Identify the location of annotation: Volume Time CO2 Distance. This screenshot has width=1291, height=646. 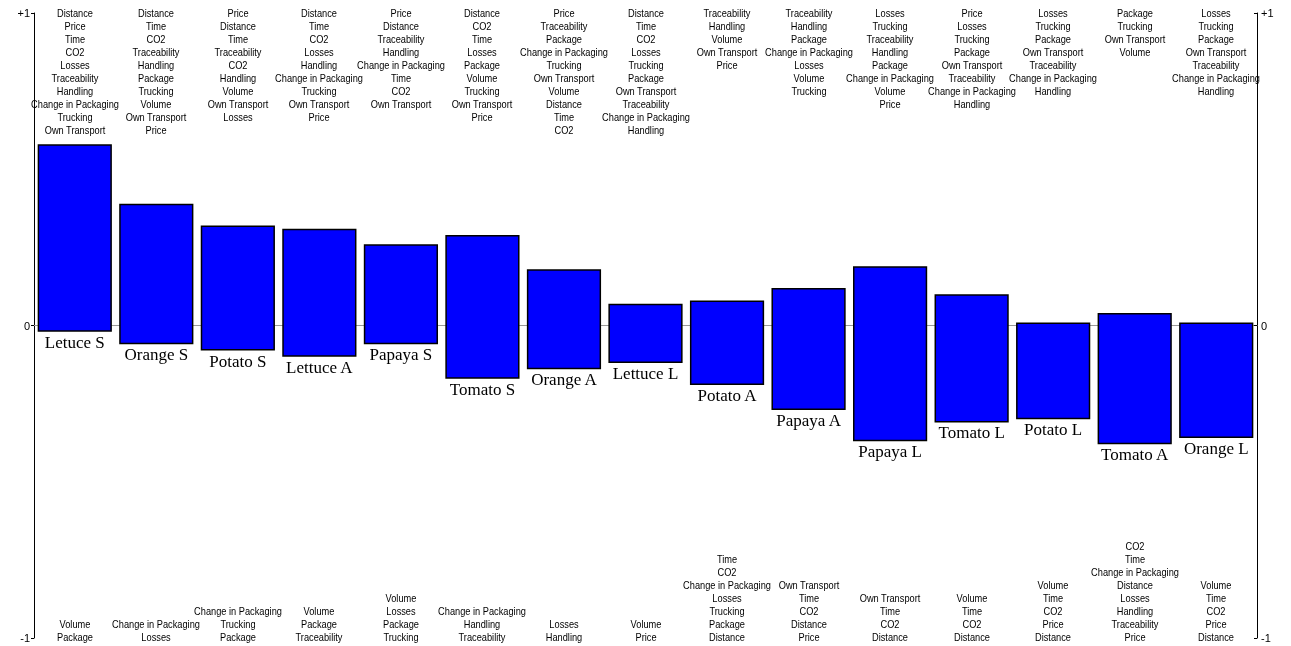
(971, 618).